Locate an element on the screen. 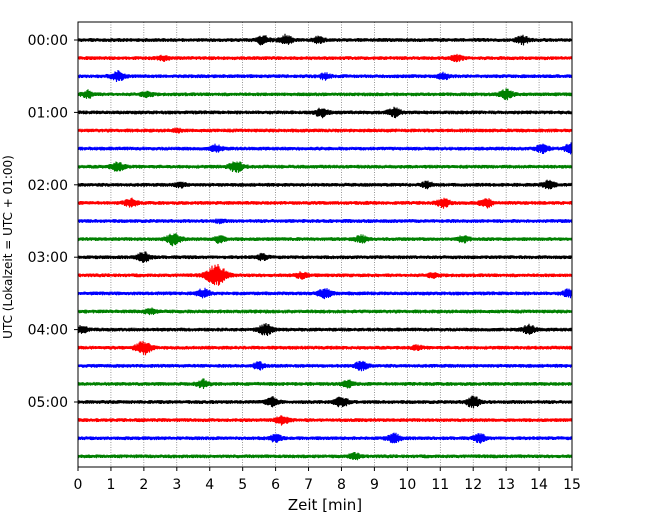 The height and width of the screenshot is (520, 650). y-tick-label: 01:00 is located at coordinates (48, 113).